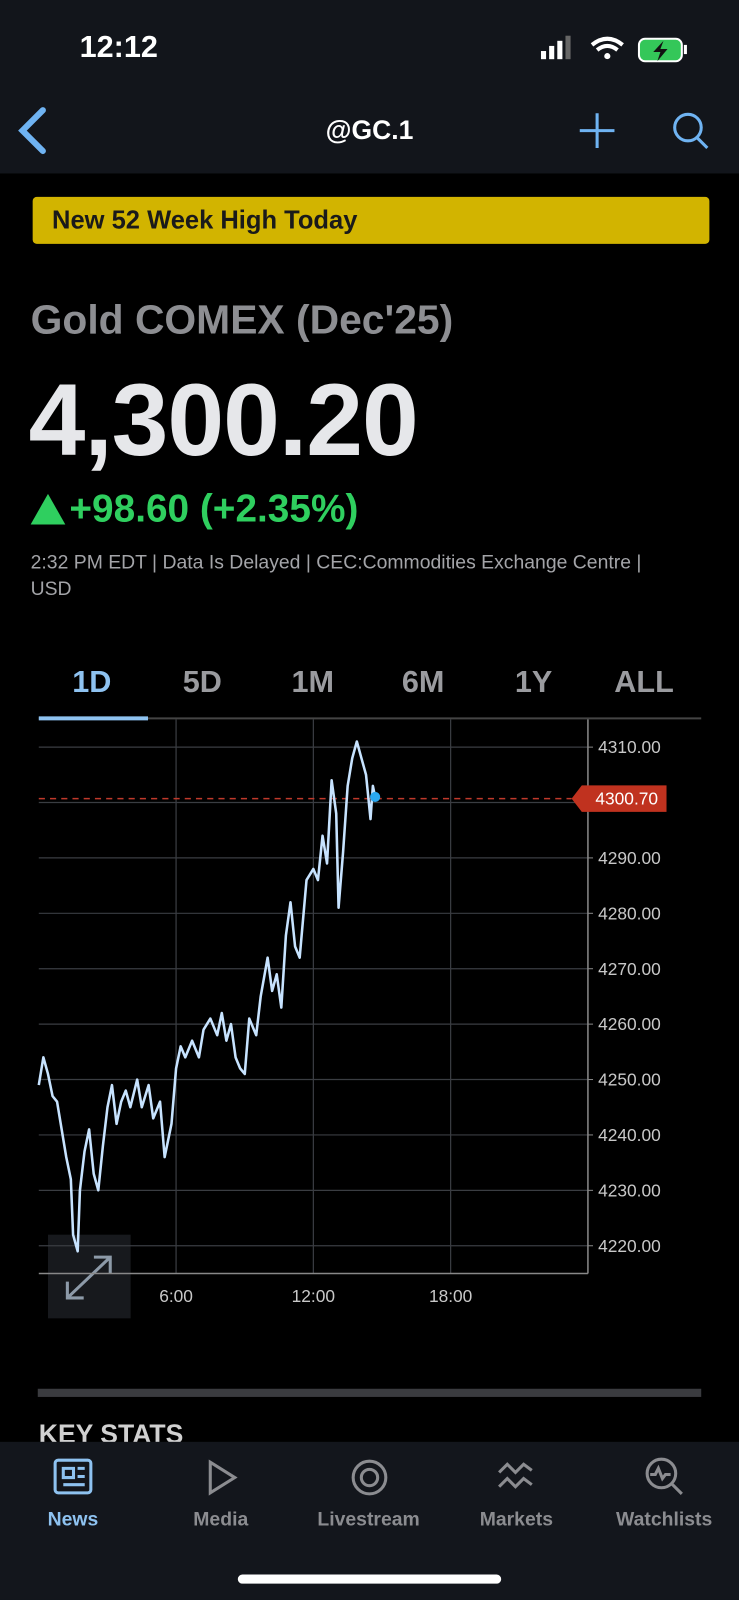 This screenshot has width=739, height=1600. I want to click on add-button, so click(597, 130).